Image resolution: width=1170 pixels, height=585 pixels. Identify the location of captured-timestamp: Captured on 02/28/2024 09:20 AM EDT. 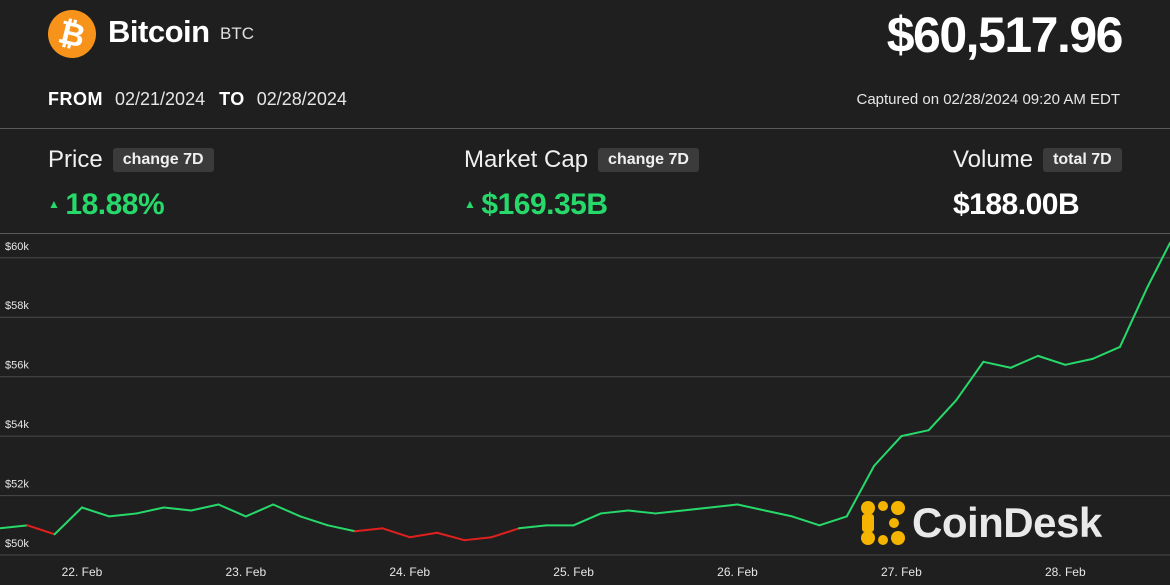
(988, 99).